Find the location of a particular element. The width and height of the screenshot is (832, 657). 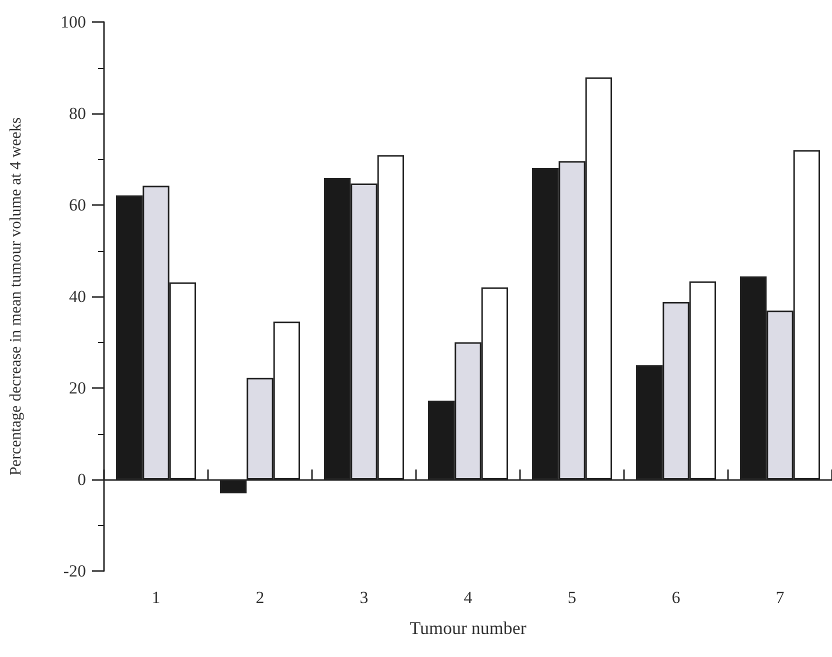

x-tick-label: 1 is located at coordinates (156, 597).